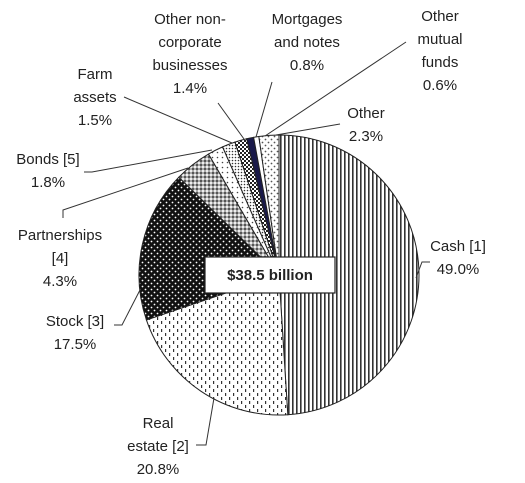  What do you see at coordinates (47, 159) in the screenshot?
I see `slice-label: Bonds [5]` at bounding box center [47, 159].